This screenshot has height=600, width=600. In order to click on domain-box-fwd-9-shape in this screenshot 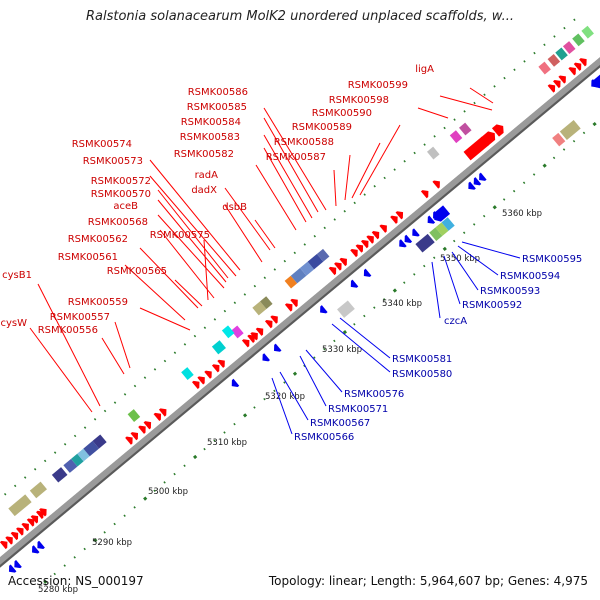, I will do `click(187, 373)`.